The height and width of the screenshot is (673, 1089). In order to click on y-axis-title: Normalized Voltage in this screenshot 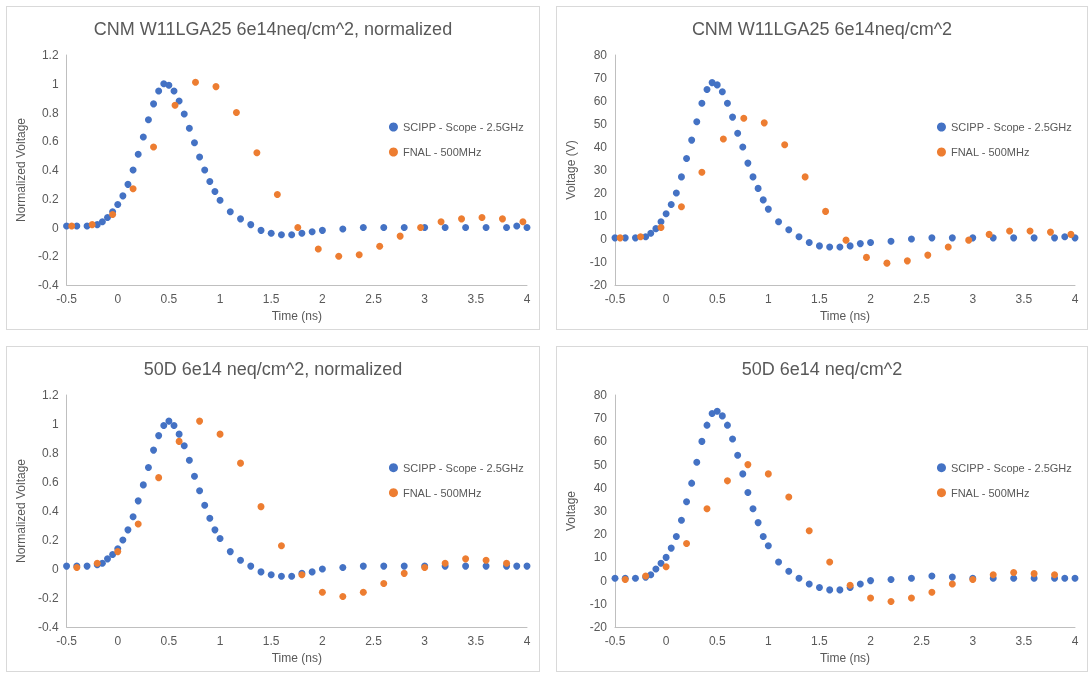, I will do `click(21, 511)`.